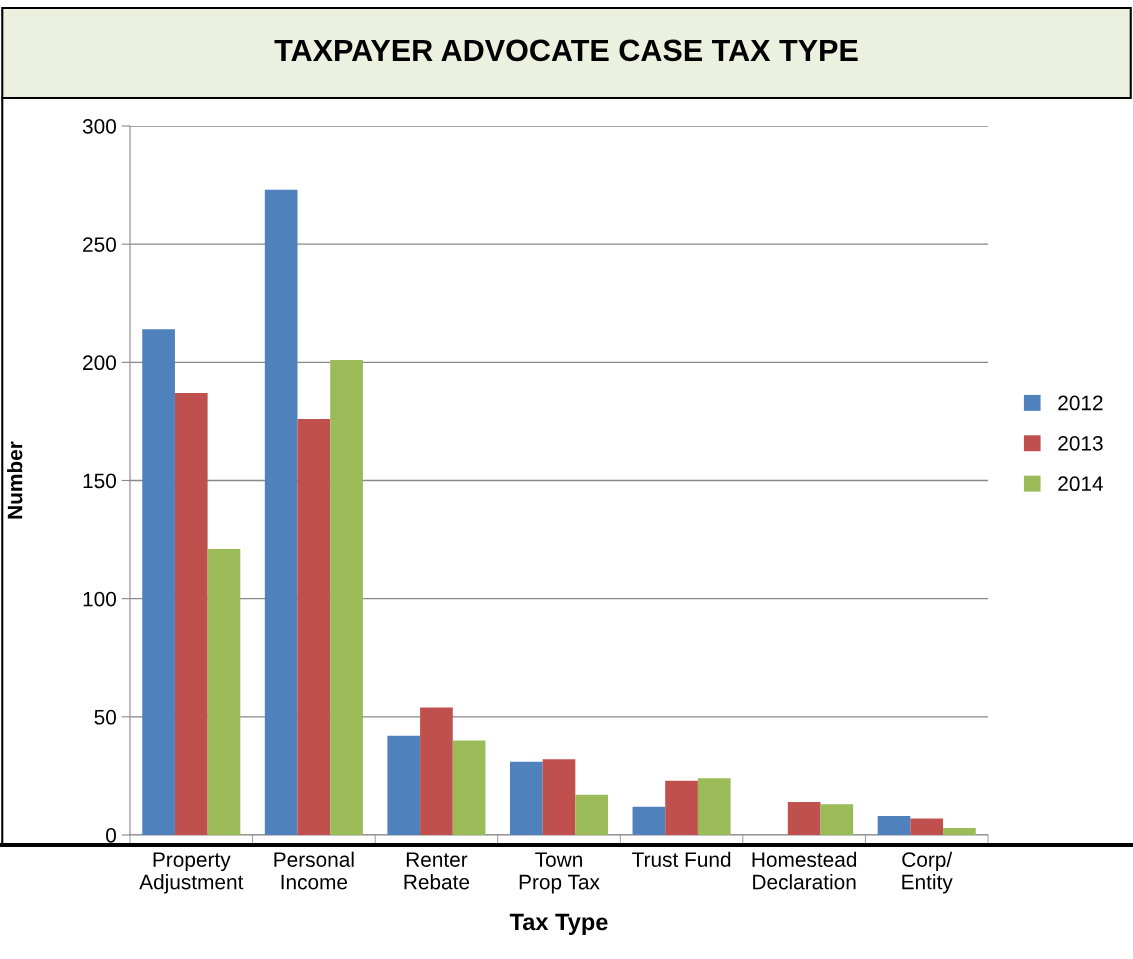 The height and width of the screenshot is (959, 1133). Describe the element at coordinates (927, 872) in the screenshot. I see `x-tick-label: Corp/ Entity` at that location.